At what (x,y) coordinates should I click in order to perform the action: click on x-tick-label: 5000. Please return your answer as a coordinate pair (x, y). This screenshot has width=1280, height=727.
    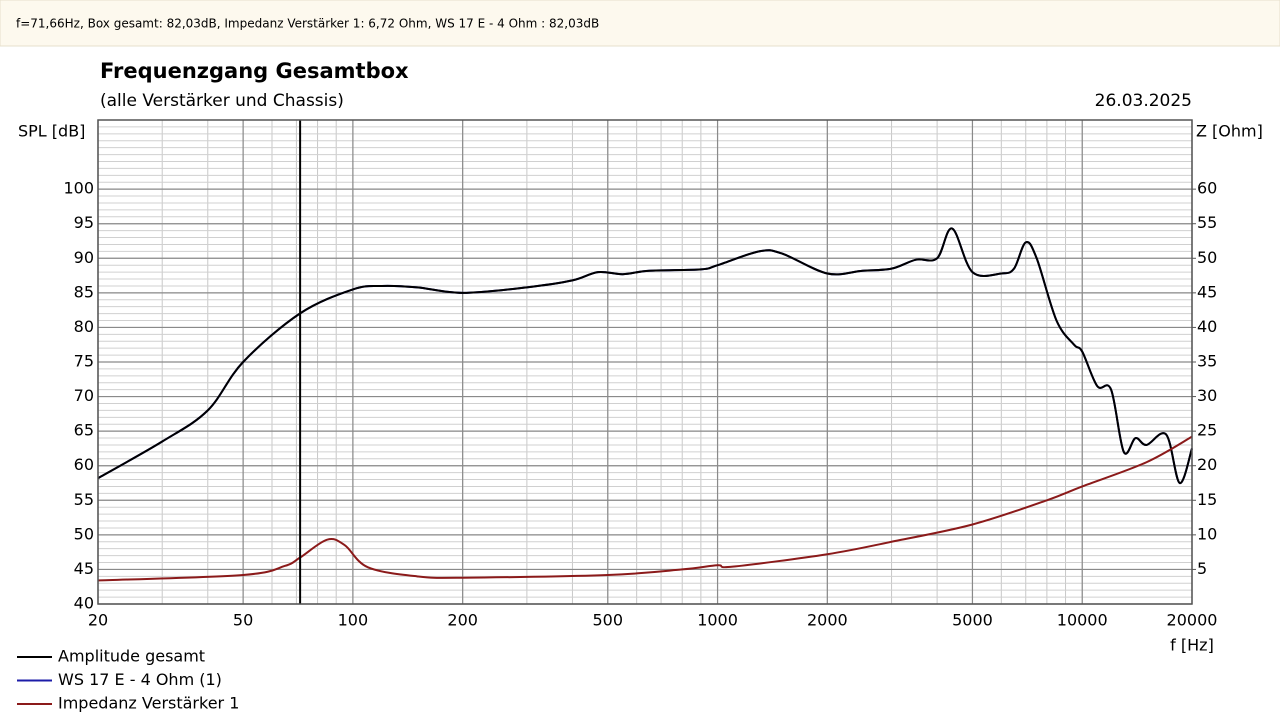
    Looking at the image, I should click on (972, 620).